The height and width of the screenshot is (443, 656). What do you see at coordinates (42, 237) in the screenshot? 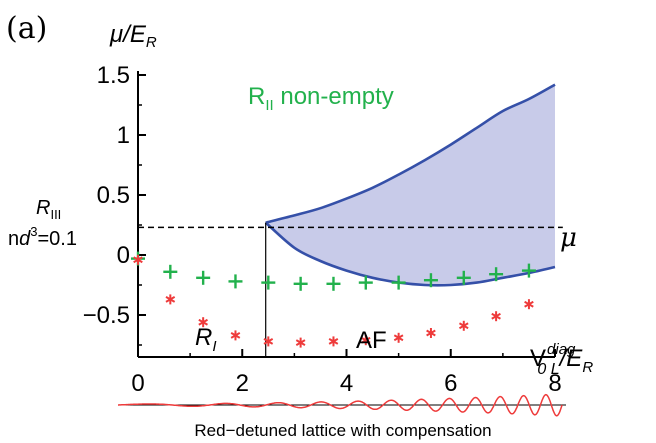
I see `density-label: nd3=0.1` at bounding box center [42, 237].